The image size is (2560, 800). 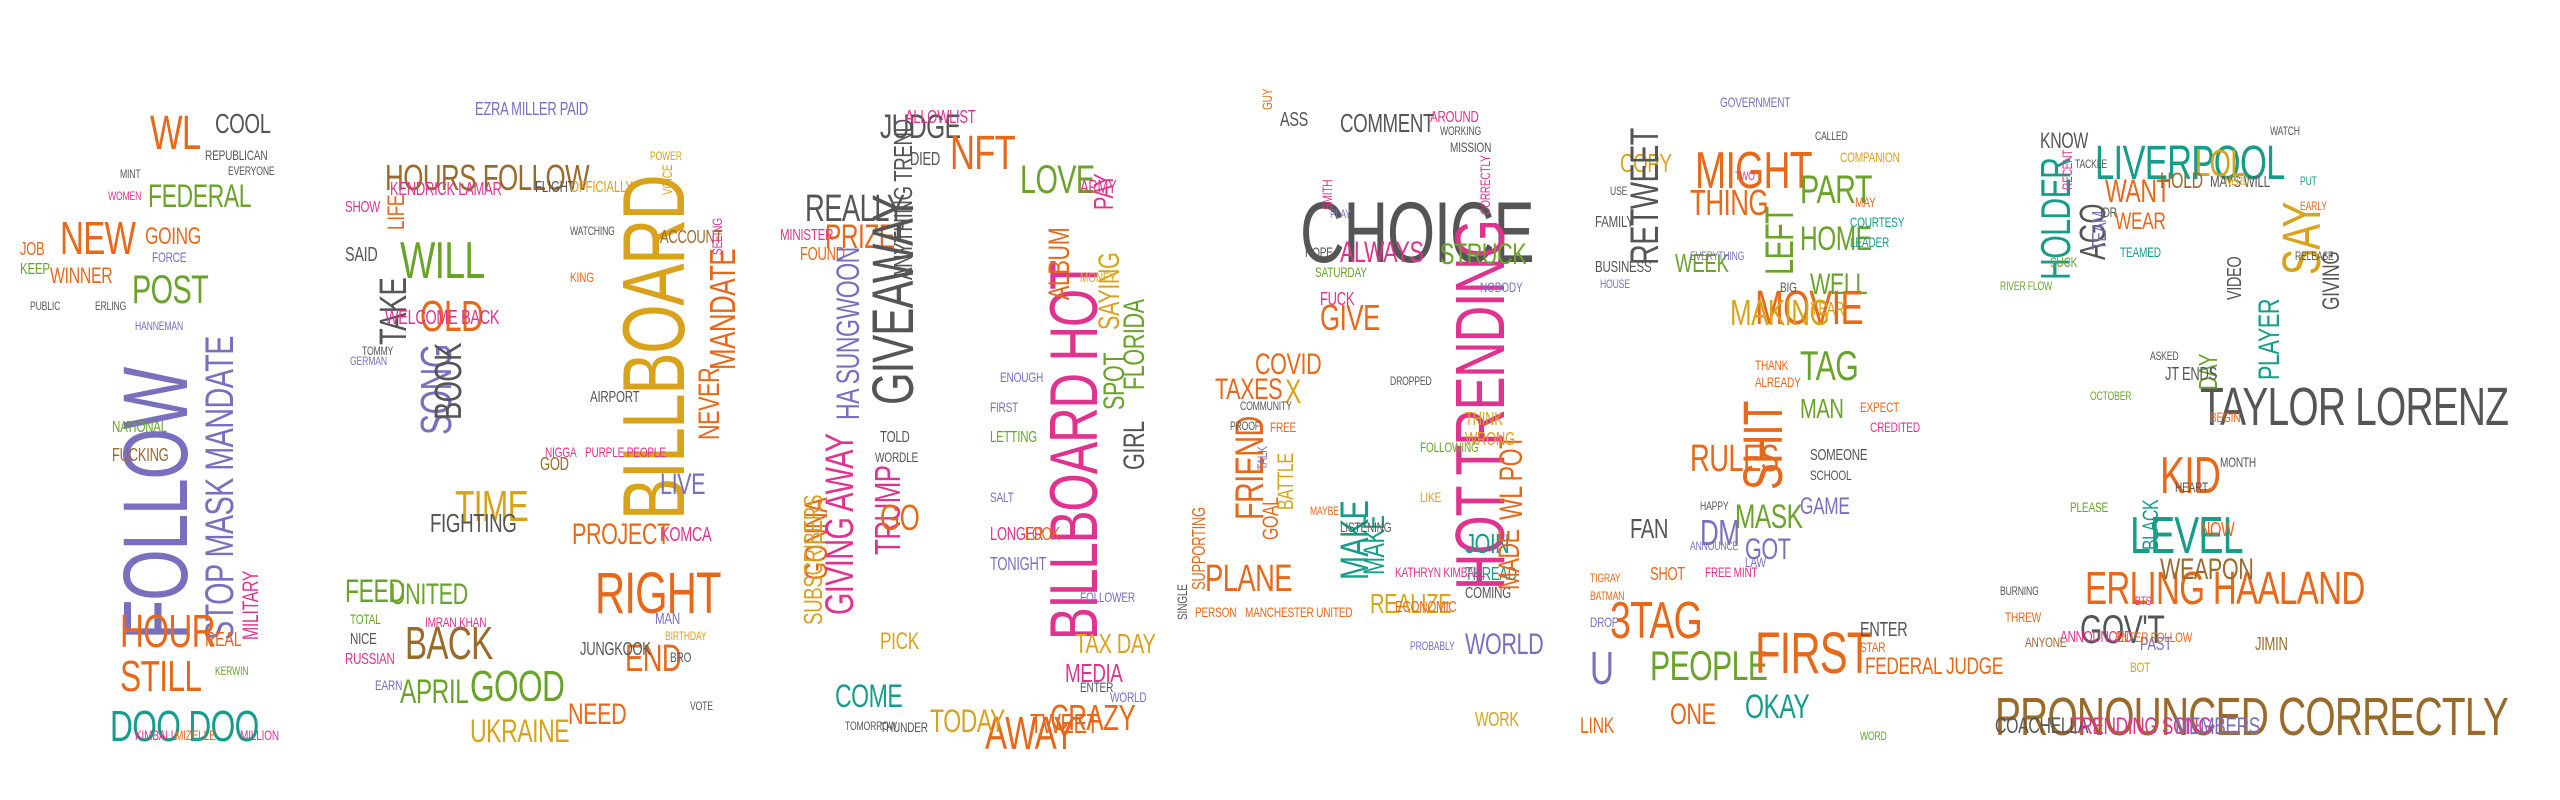 I want to click on word-republican: REPUBLICAN, so click(x=236, y=155).